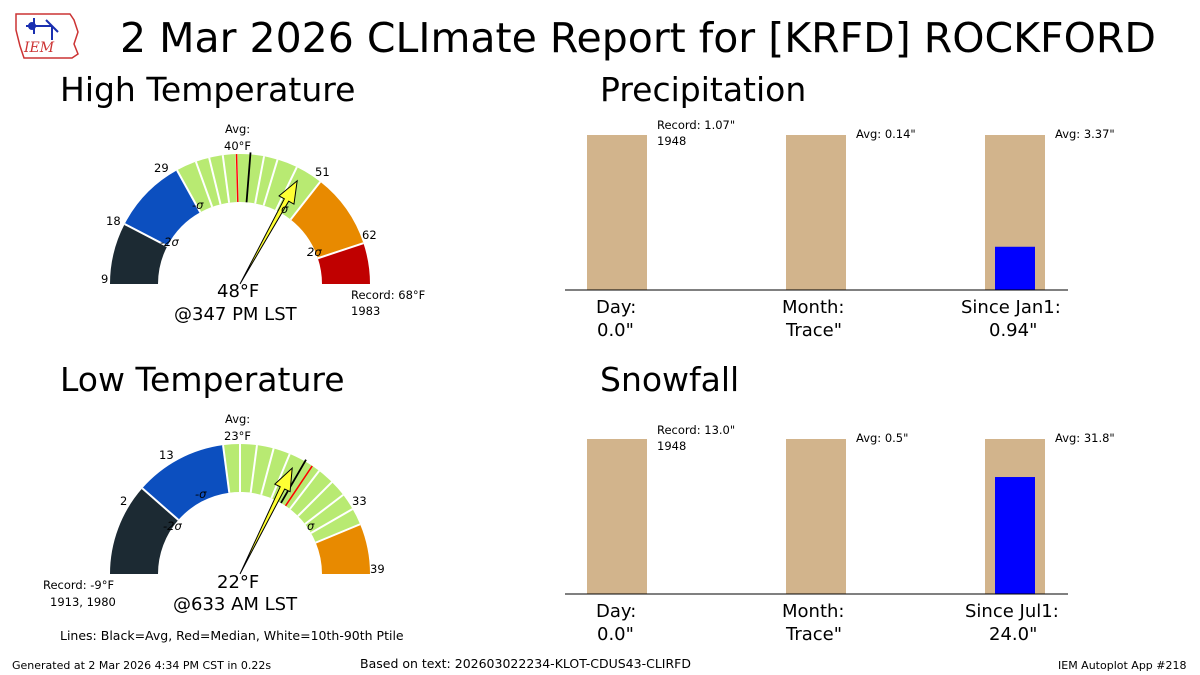  I want to click on low-gauge-median-line, so click(298, 486).